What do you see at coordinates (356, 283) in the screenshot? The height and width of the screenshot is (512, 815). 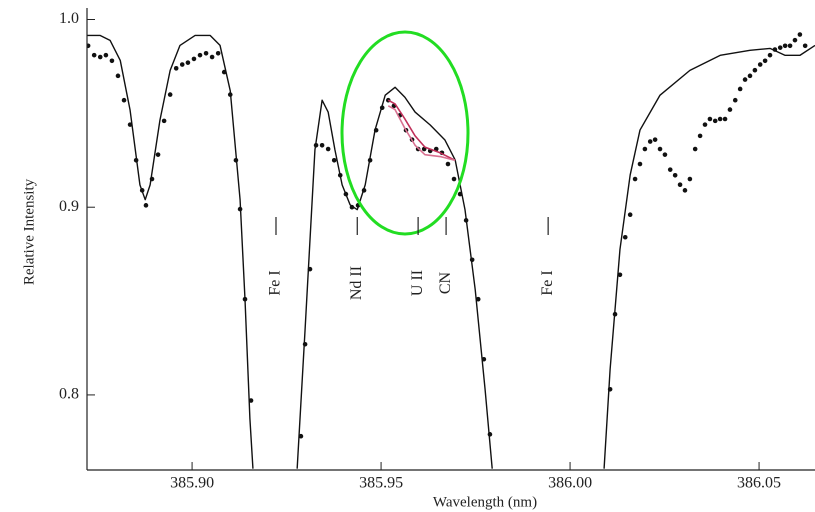 I see `annotation-label: Nd II` at bounding box center [356, 283].